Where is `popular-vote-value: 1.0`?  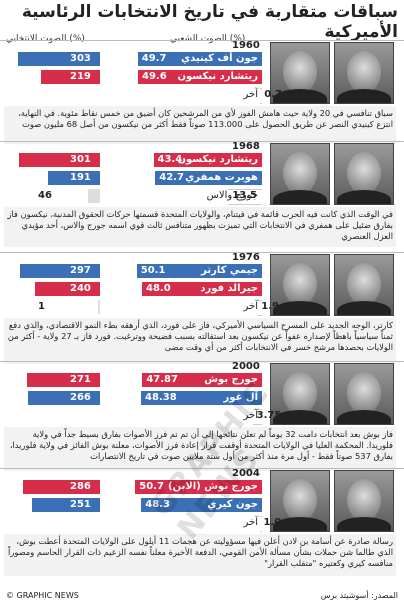
popular-vote-value: 1.0 is located at coordinates (272, 522).